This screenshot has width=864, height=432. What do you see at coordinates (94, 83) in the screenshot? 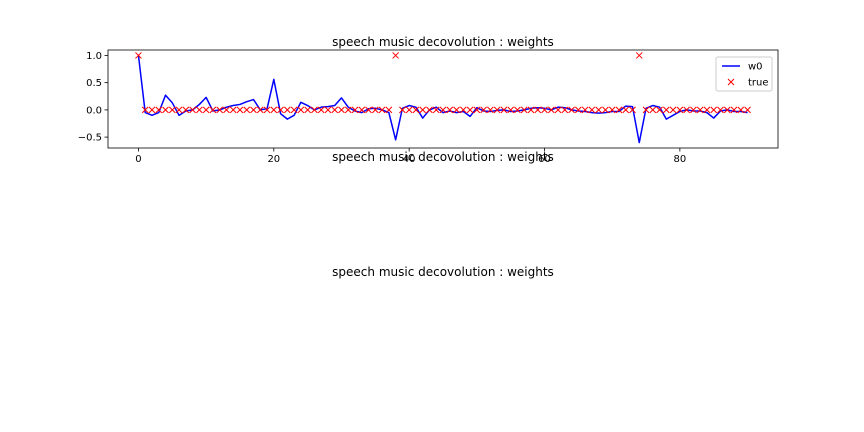
I see `y-tick-label: 0.5` at bounding box center [94, 83].